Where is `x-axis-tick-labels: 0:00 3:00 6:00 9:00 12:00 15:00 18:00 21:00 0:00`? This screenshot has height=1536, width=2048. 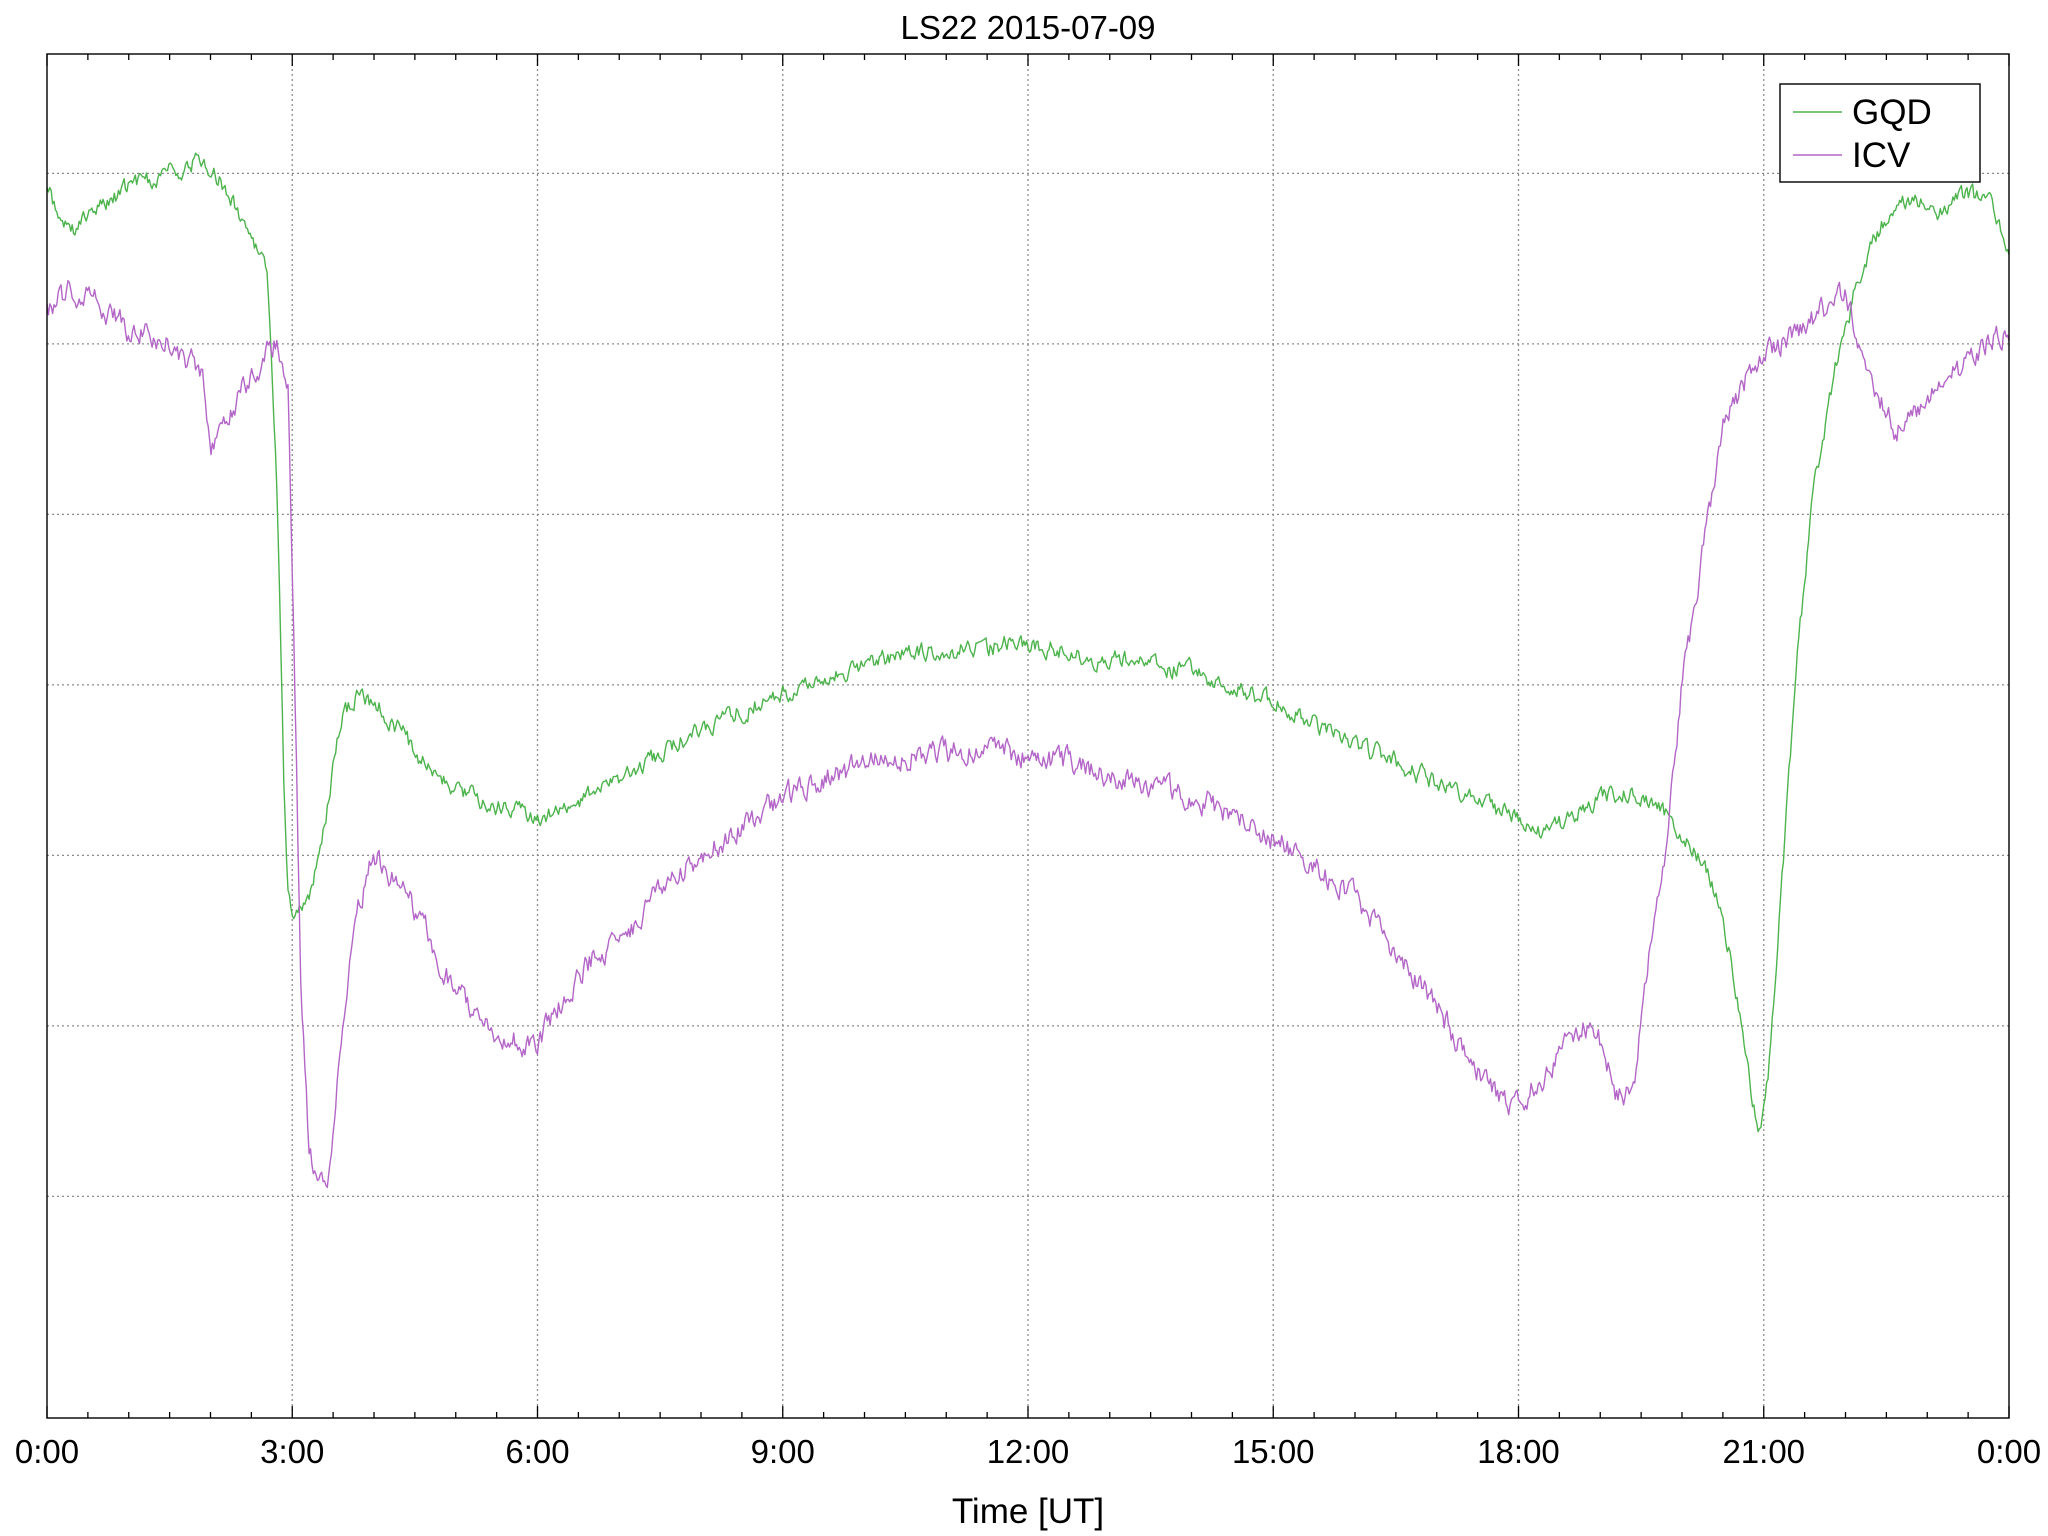
x-axis-tick-labels: 0:00 3:00 6:00 9:00 12:00 15:00 18:00 21:00 0:00 is located at coordinates (1028, 1451).